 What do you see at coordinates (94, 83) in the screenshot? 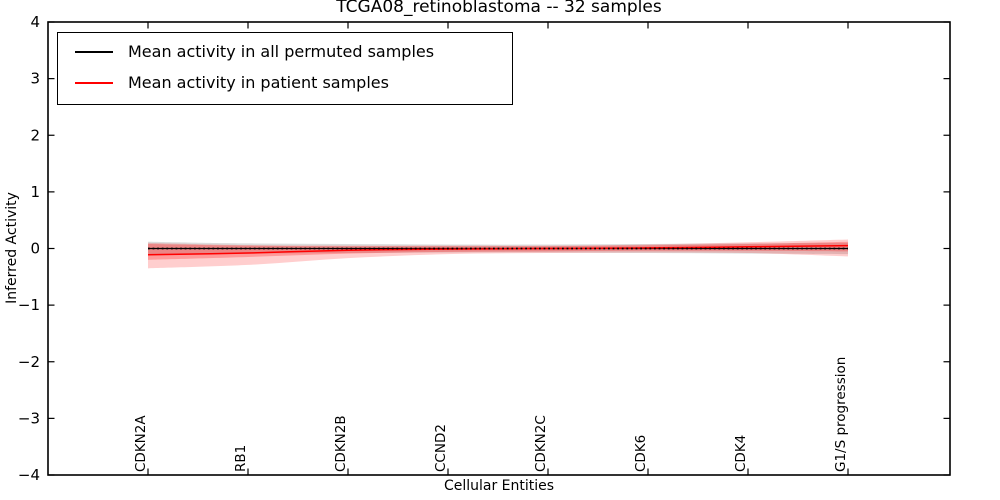
I see `legend-line-red` at bounding box center [94, 83].